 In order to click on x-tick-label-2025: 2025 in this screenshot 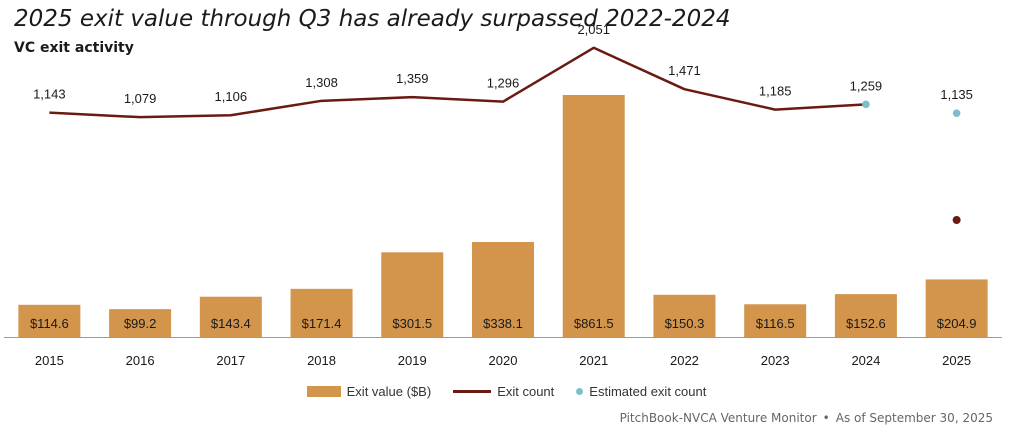, I will do `click(956, 360)`.